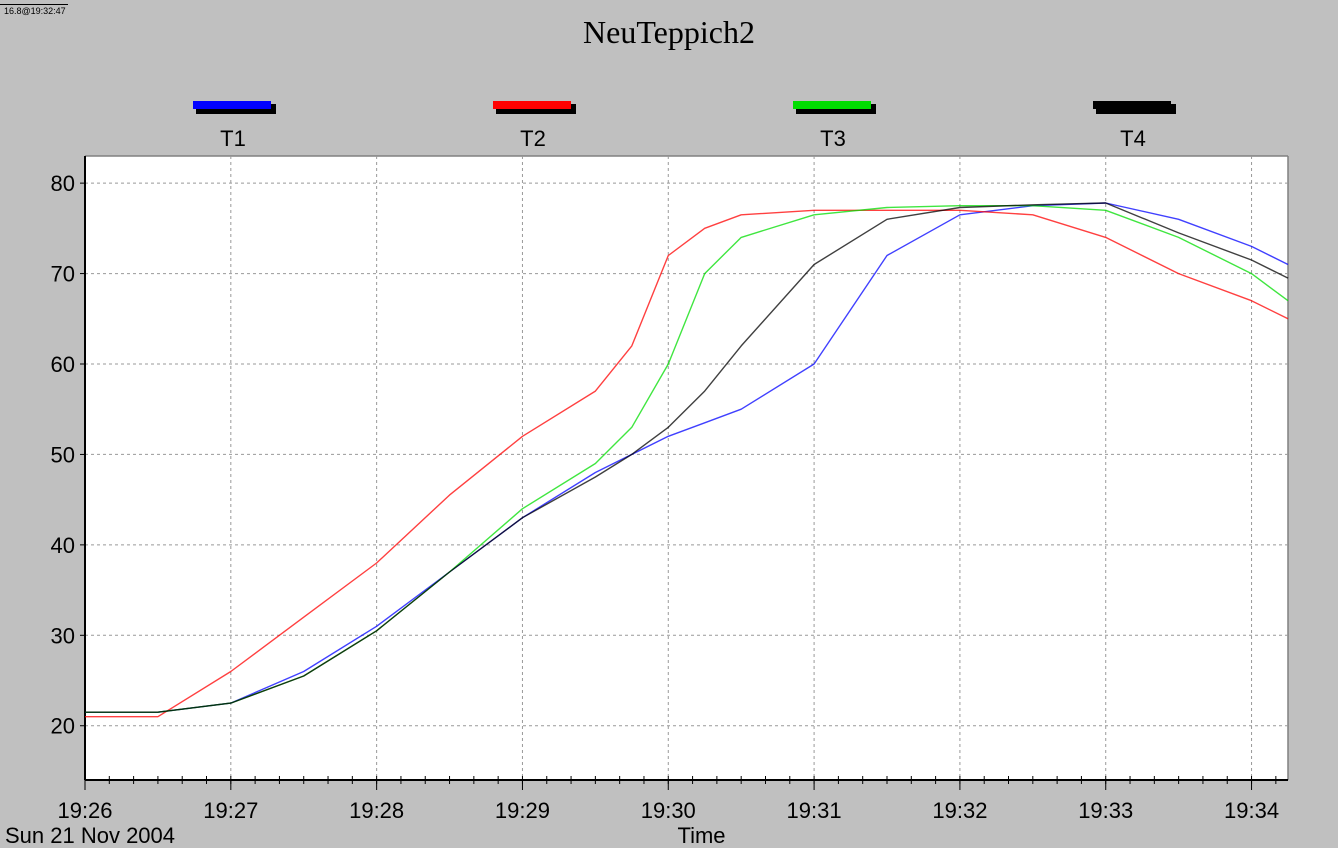 The width and height of the screenshot is (1338, 848). Describe the element at coordinates (1105, 810) in the screenshot. I see `x-tick-label: 19:33` at that location.